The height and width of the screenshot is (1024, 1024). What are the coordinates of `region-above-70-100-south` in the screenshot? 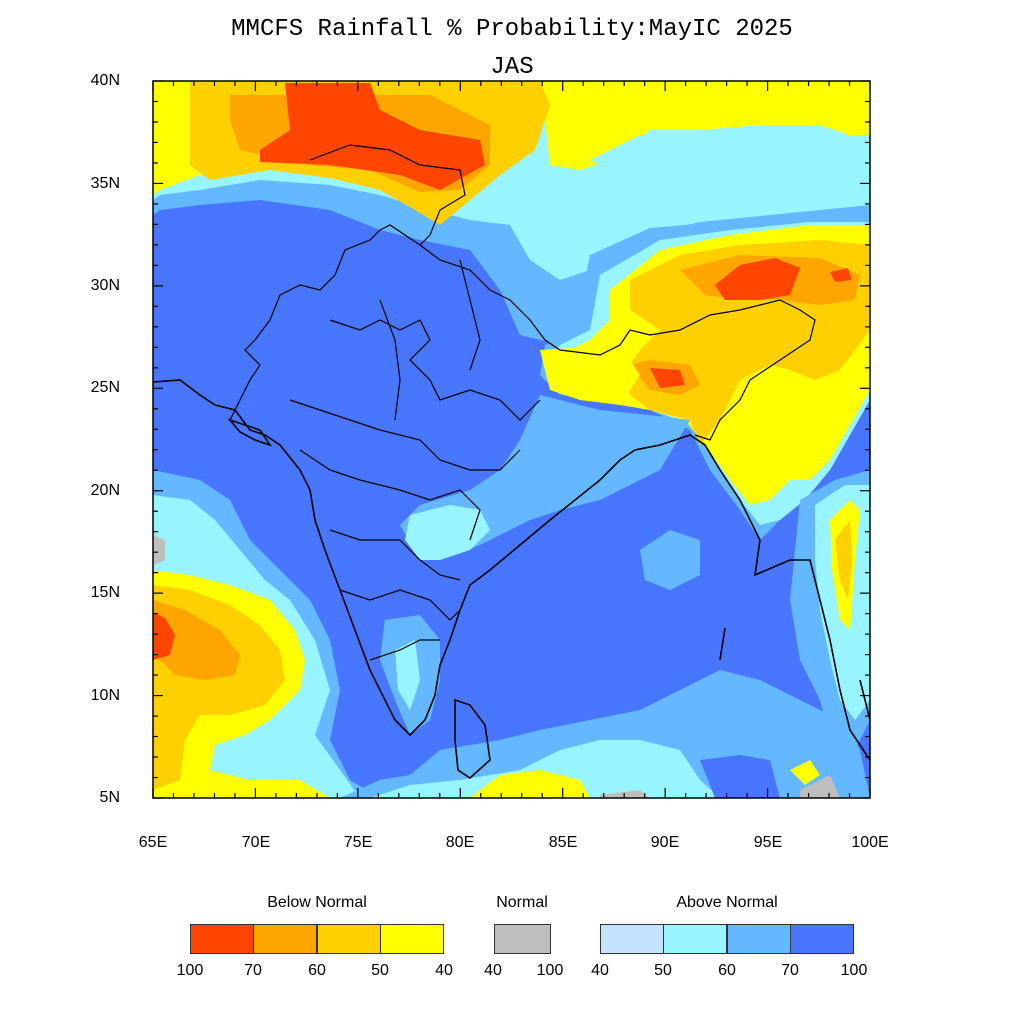 It's located at (740, 776).